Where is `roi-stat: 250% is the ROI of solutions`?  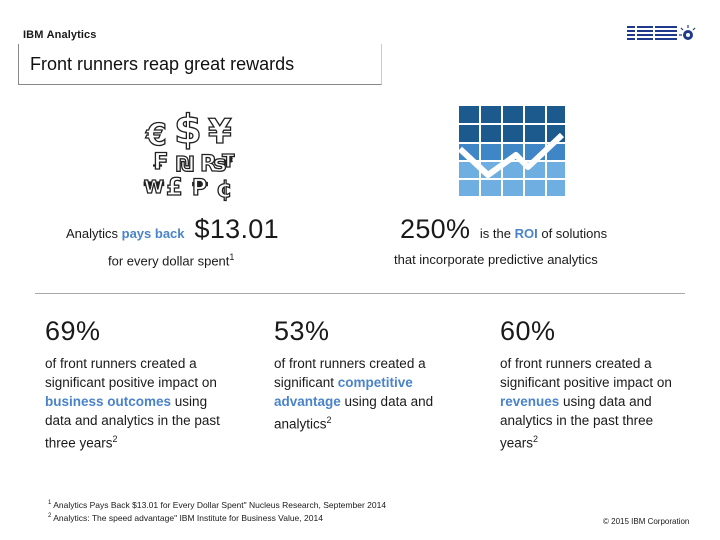 roi-stat: 250% is the ROI of solutions is located at coordinates (503, 229).